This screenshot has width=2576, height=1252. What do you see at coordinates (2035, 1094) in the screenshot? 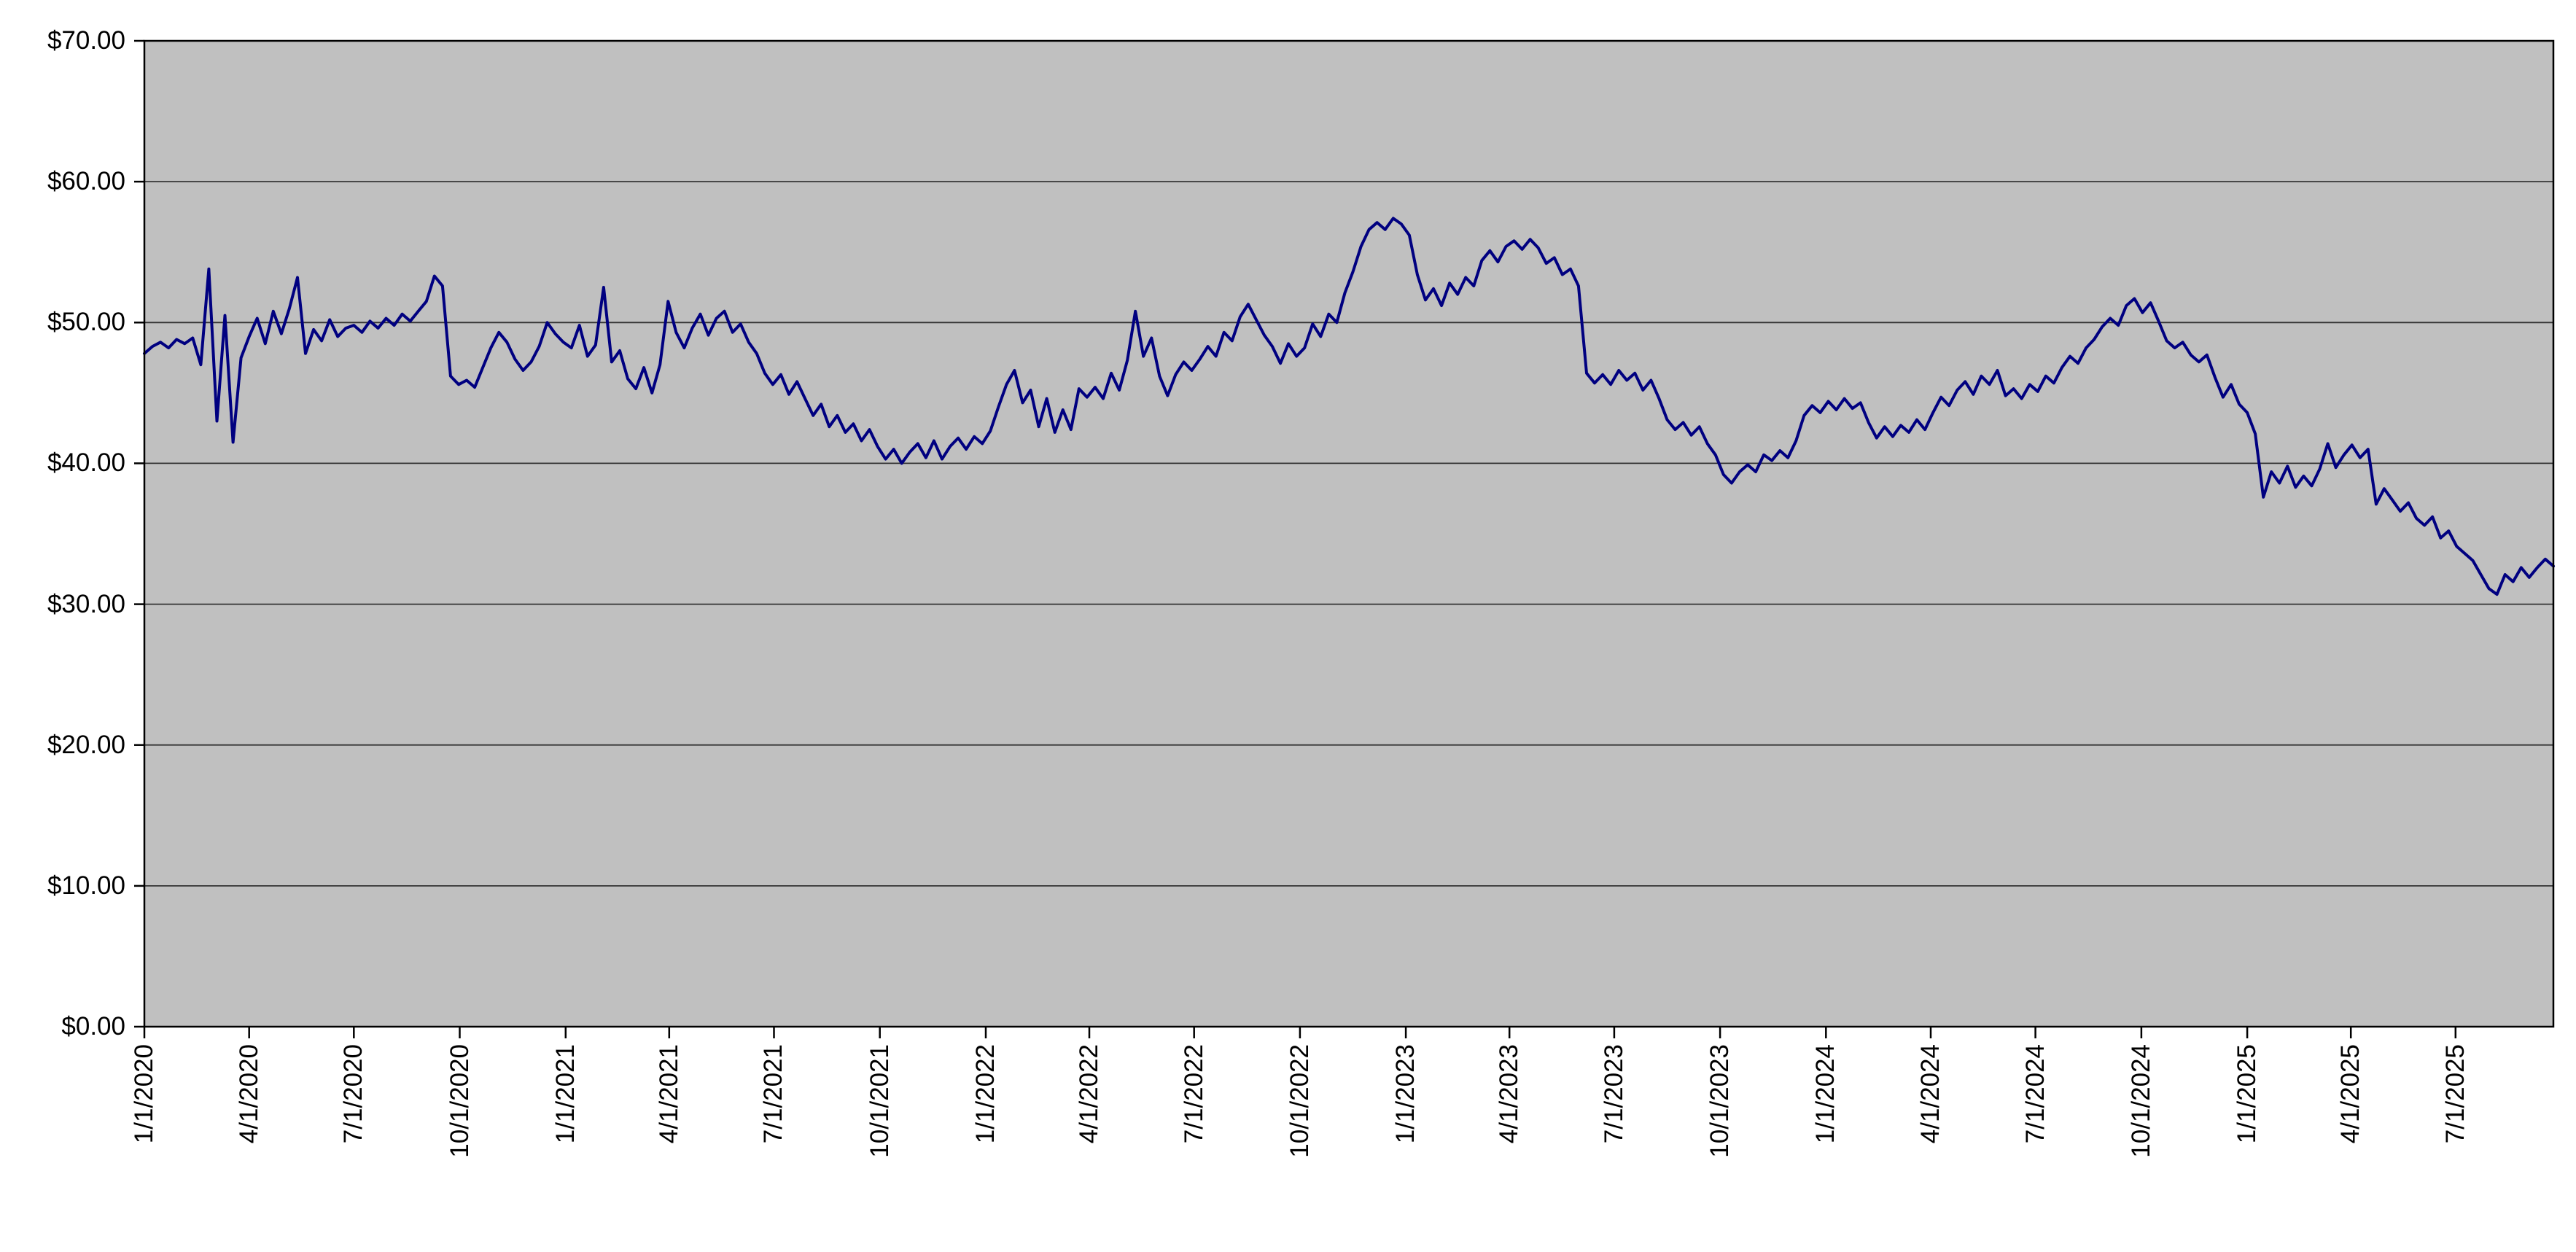
I see `x-axis-tick-label: 7/1/2024` at bounding box center [2035, 1094].